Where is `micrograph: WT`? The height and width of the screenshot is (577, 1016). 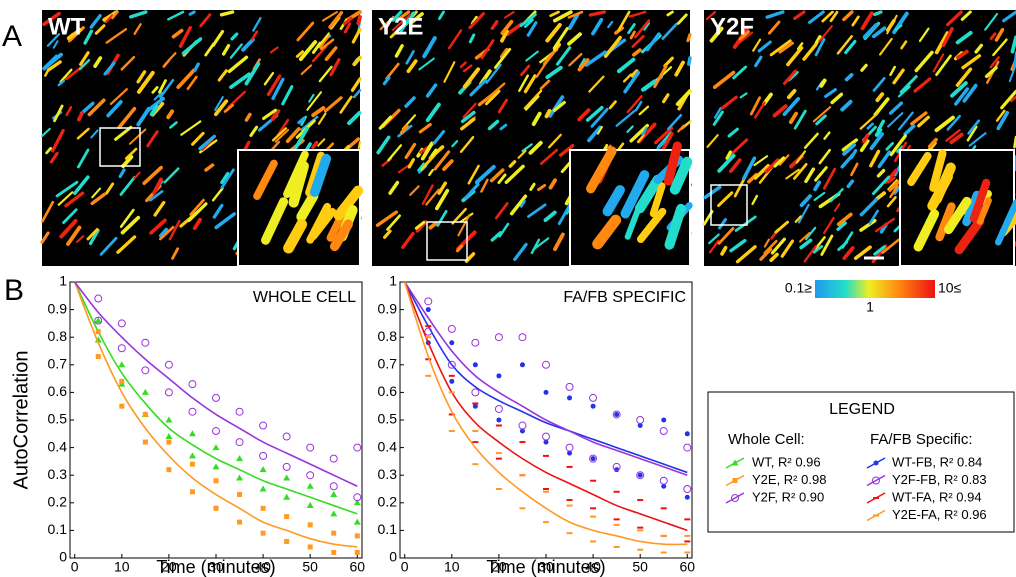
micrograph: WT is located at coordinates (202, 138).